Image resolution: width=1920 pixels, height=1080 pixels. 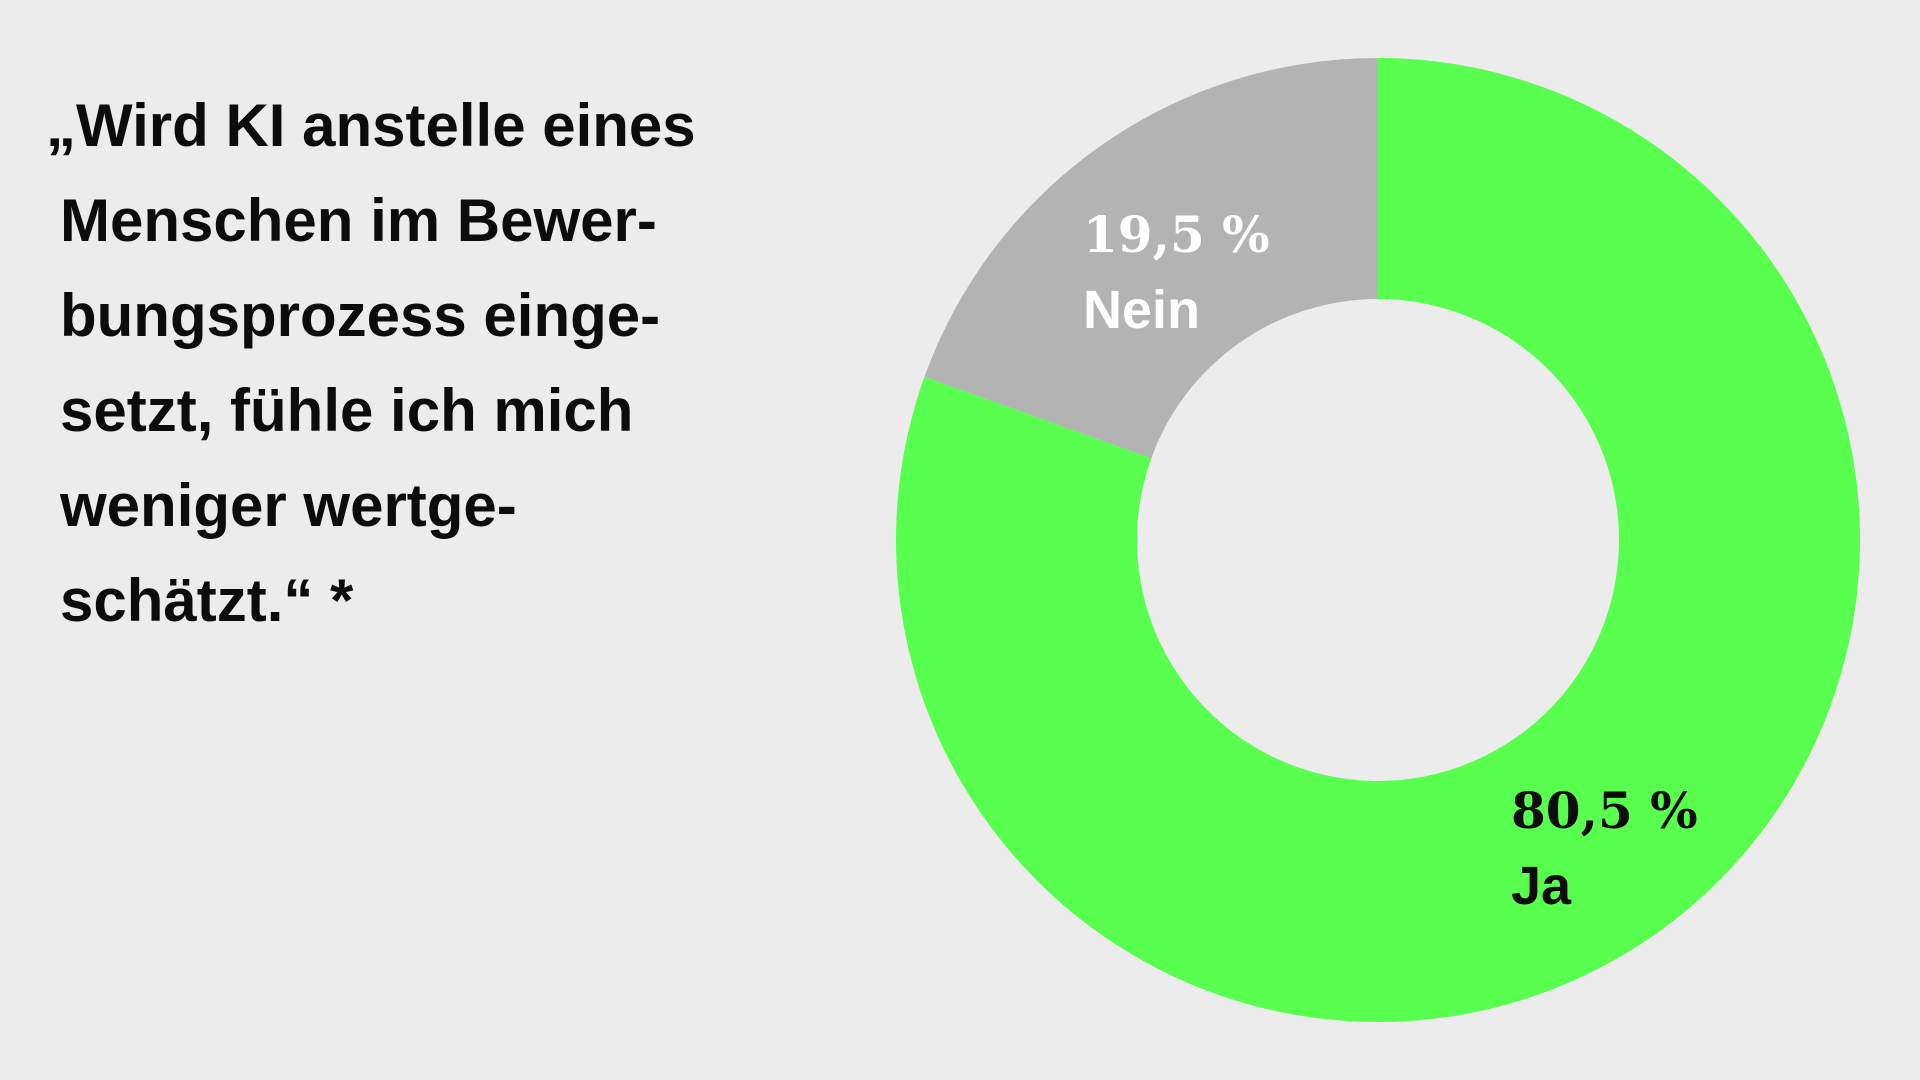 What do you see at coordinates (1541, 886) in the screenshot?
I see `slice-category-ja: Ja` at bounding box center [1541, 886].